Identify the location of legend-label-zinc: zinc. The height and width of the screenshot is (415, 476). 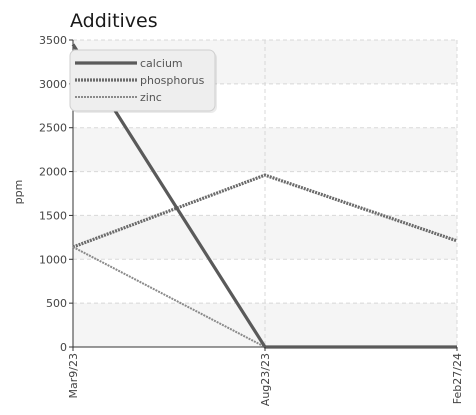
(151, 97).